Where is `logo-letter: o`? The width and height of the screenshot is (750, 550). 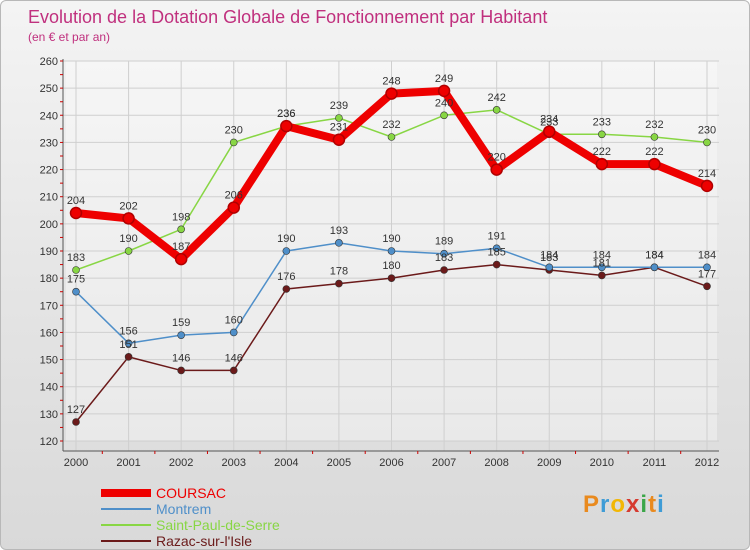 logo-letter: o is located at coordinates (618, 504).